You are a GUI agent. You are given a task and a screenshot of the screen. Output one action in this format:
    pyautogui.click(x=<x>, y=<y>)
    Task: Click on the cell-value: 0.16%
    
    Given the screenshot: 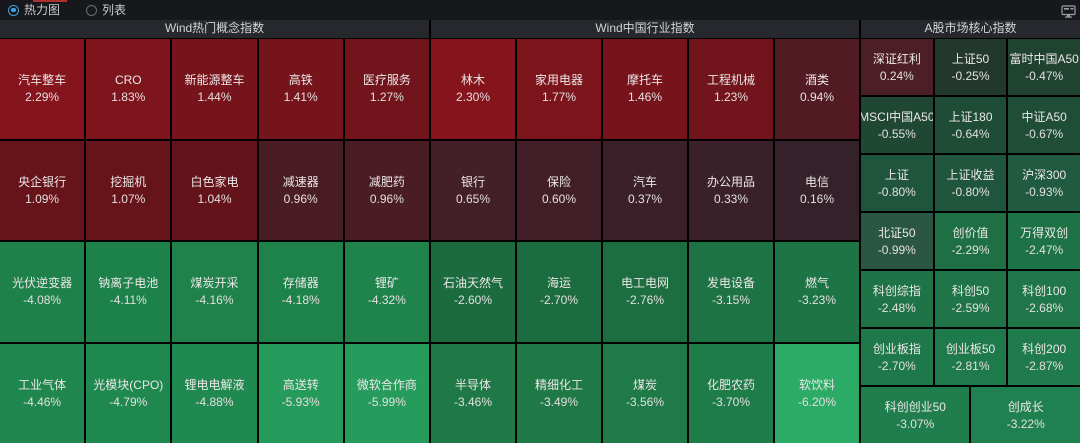 What is the action you would take?
    pyautogui.click(x=817, y=198)
    